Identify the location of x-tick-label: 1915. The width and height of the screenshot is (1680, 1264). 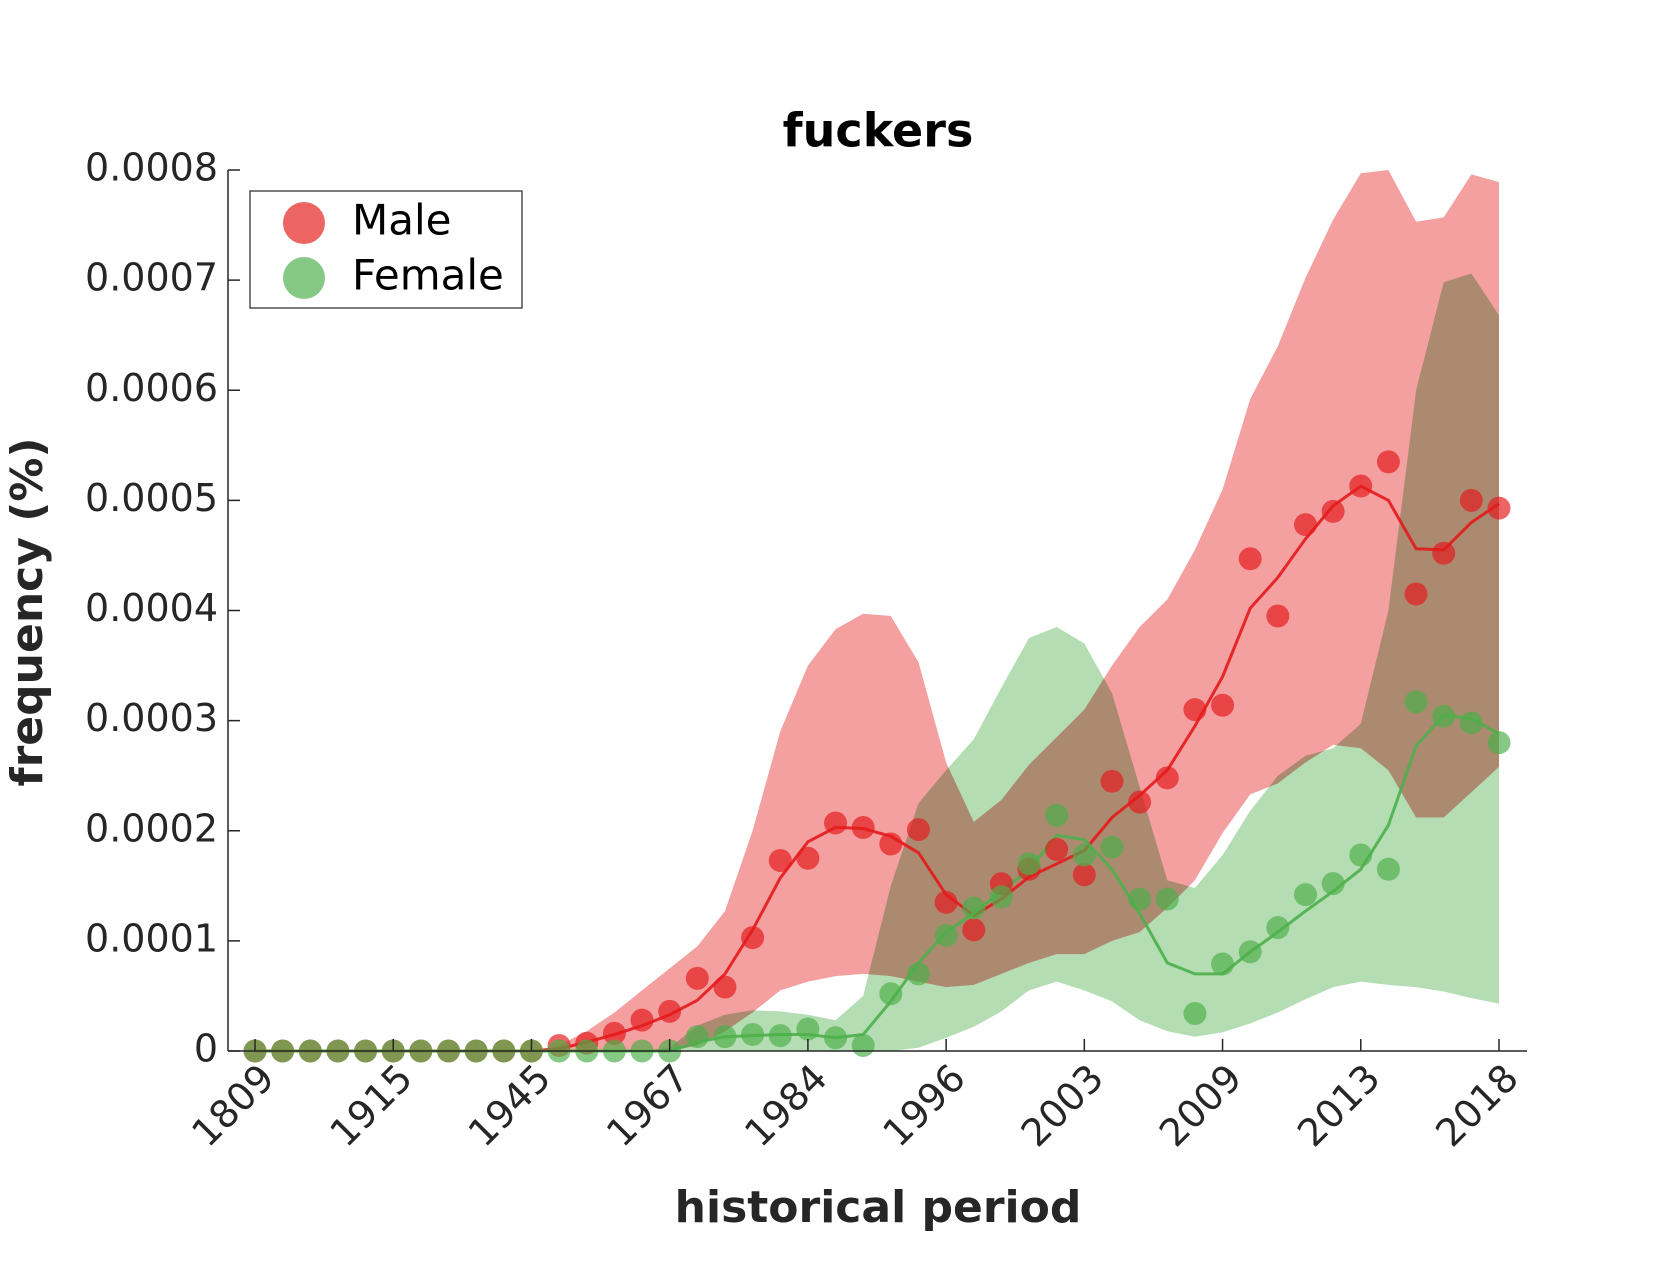
(372, 1106).